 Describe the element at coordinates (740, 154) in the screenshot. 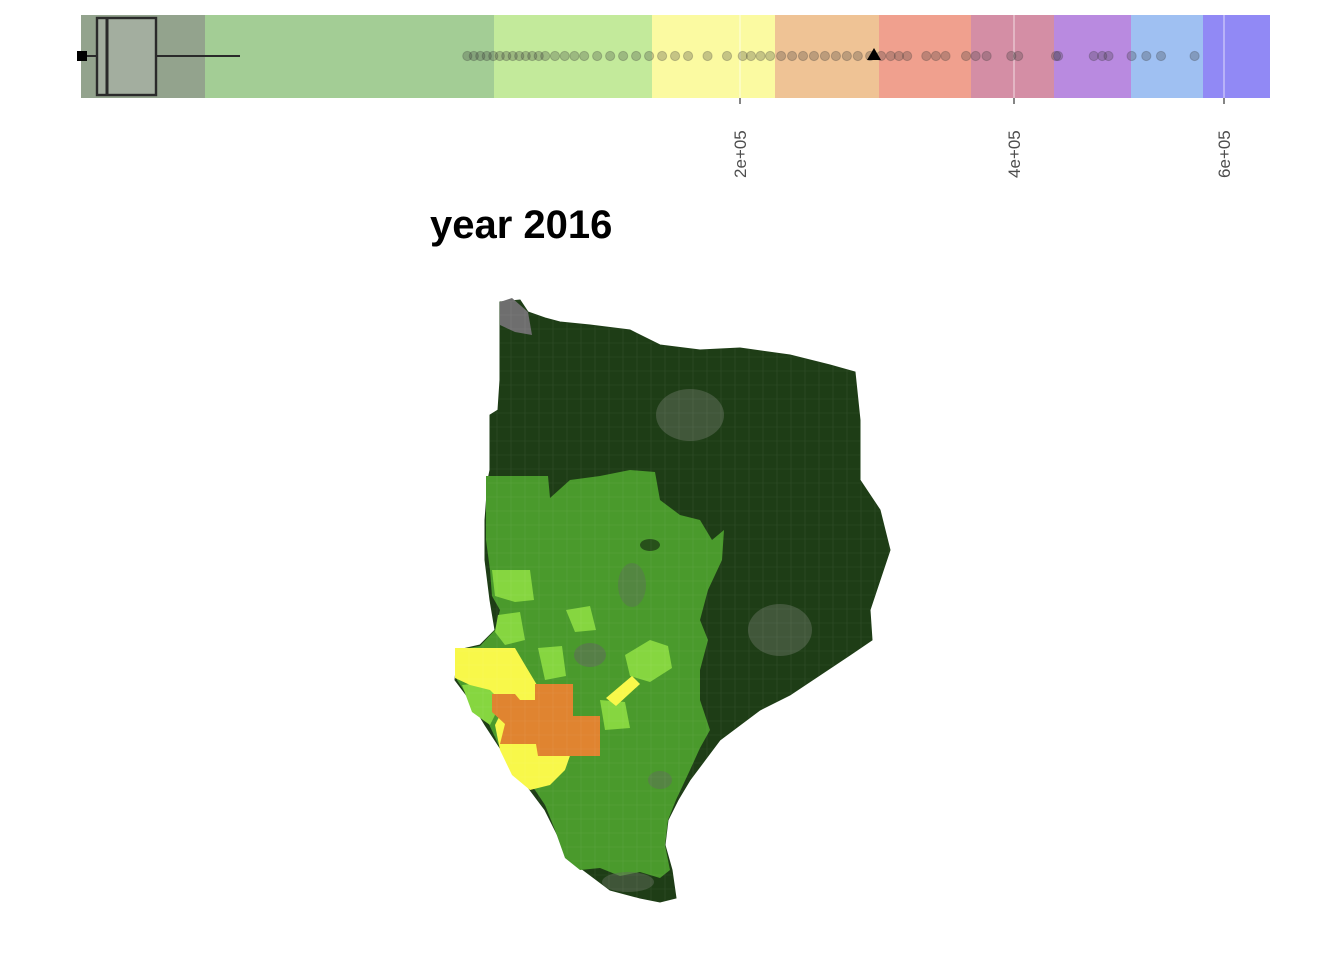

I see `legend-tick-label: 2e+05` at that location.